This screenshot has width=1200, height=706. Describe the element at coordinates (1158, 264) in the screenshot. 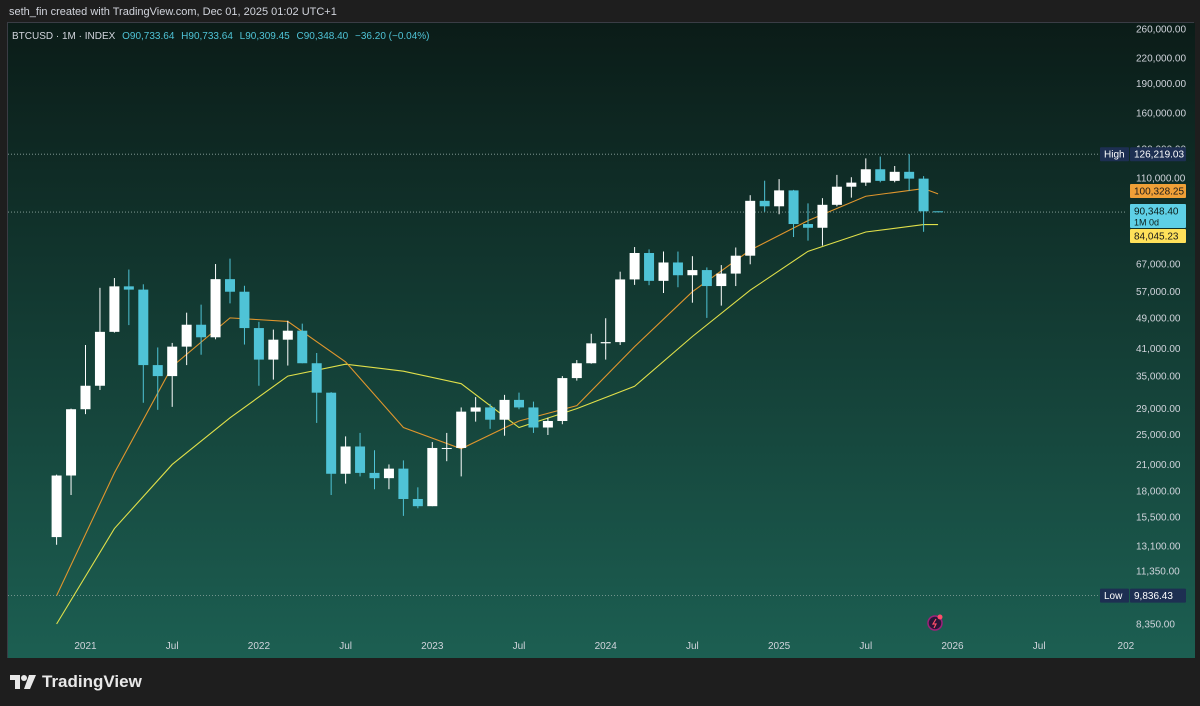

I see `y-tick-label: 67,000.00` at that location.